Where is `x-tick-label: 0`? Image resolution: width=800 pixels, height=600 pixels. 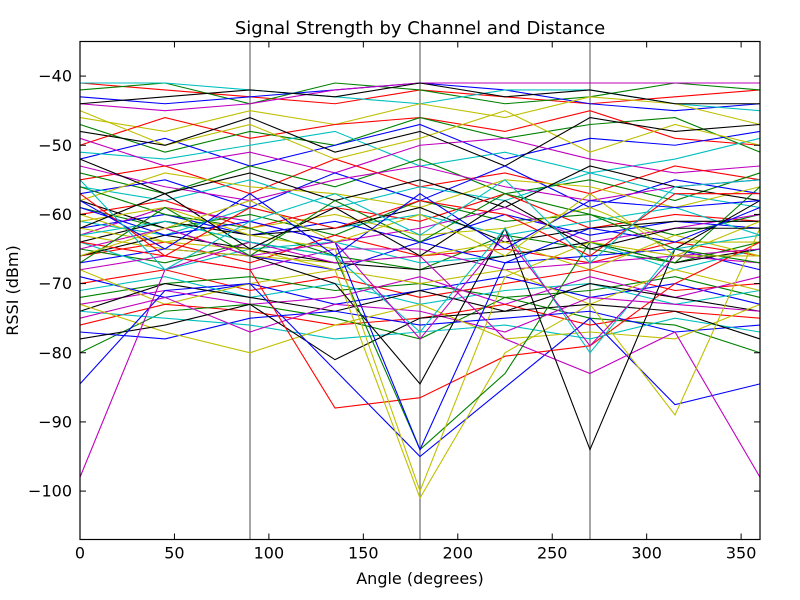
x-tick-label: 0 is located at coordinates (80, 553).